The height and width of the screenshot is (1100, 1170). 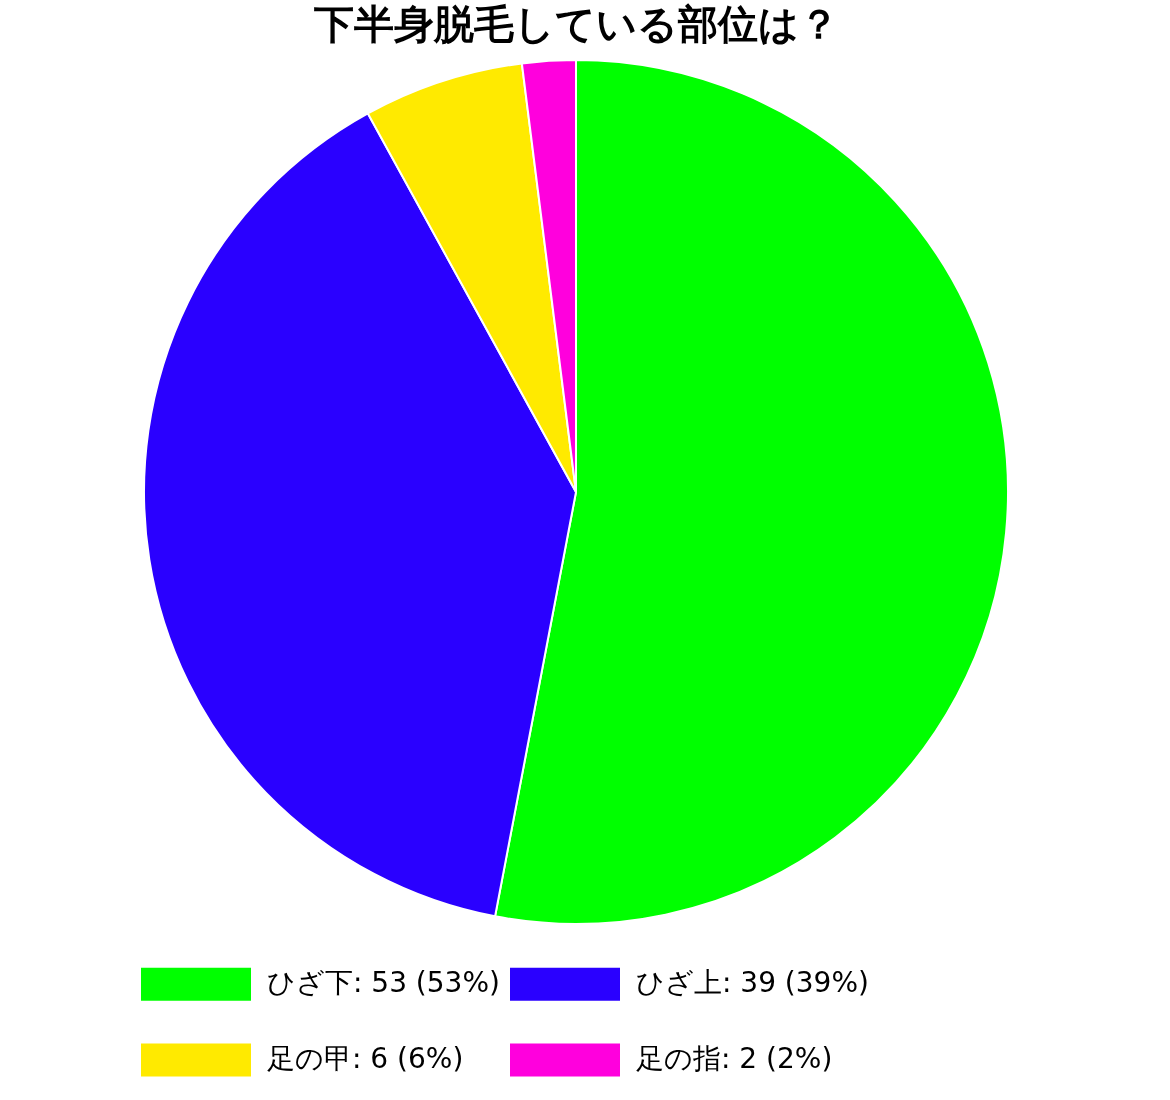 What do you see at coordinates (576, 24) in the screenshot?
I see `chart-title: 下半身脱毛している部位は？` at bounding box center [576, 24].